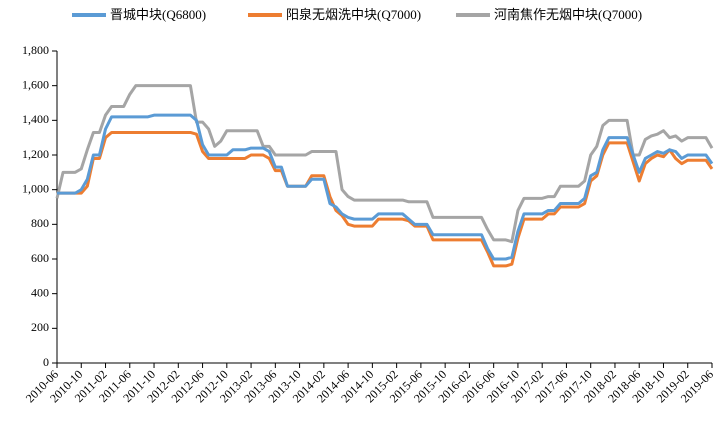  I want to click on y-tick-label: 1,400, so click(35, 119).